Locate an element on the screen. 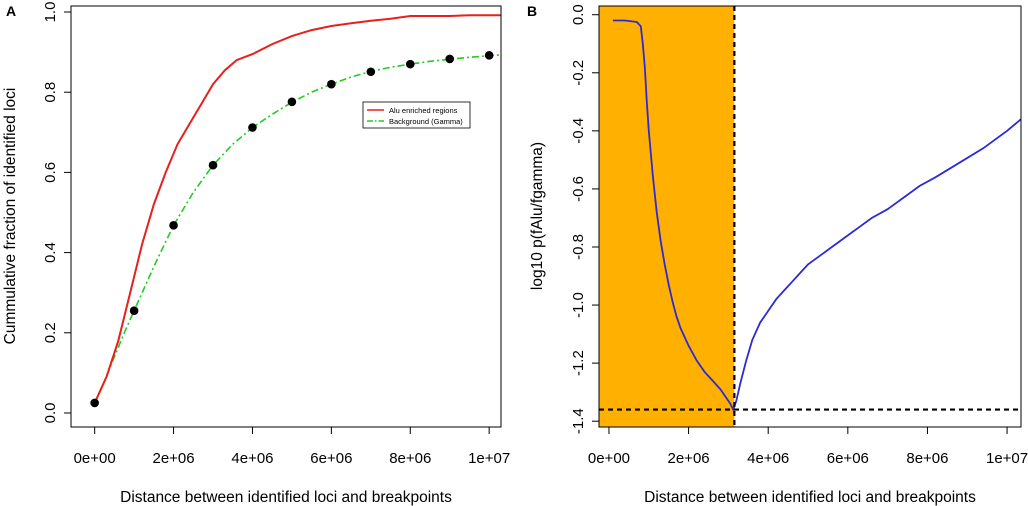  legend-entry-gamma: Background (Gamma) is located at coordinates (426, 121).